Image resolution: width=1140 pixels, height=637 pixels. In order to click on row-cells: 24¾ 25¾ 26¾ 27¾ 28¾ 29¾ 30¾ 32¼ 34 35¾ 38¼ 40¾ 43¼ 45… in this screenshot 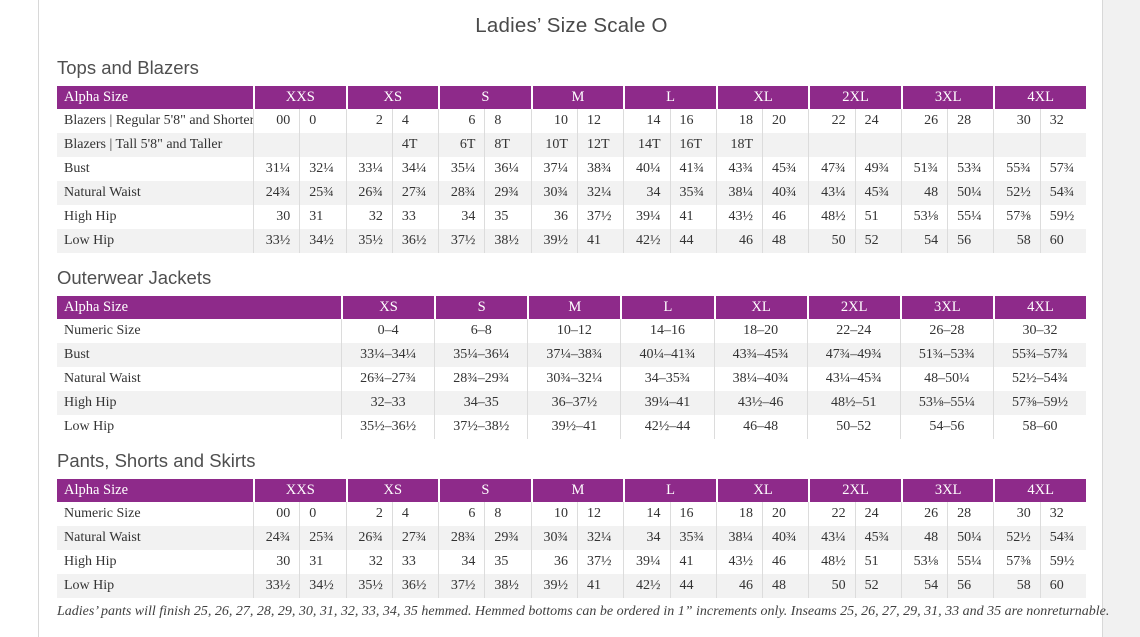, I will do `click(669, 538)`.